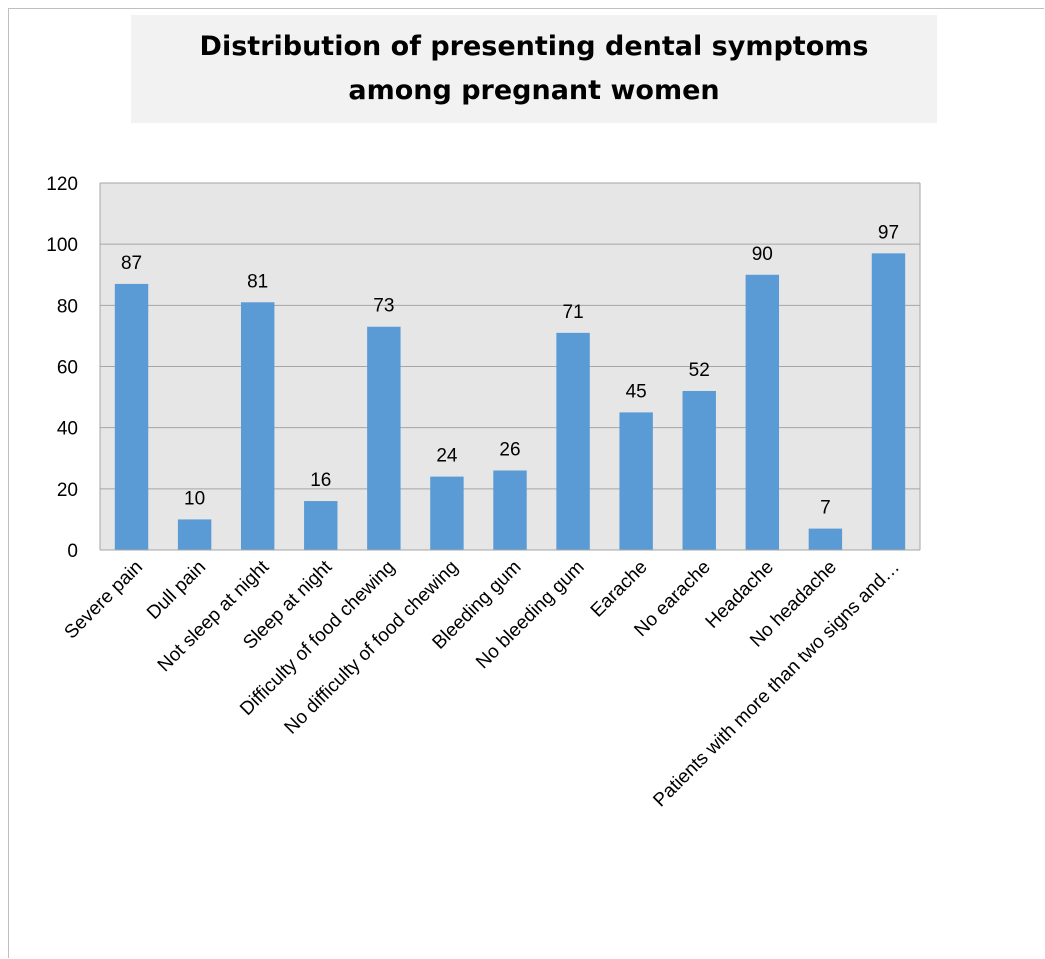 This screenshot has height=959, width=1045. I want to click on data-label: 71, so click(573, 312).